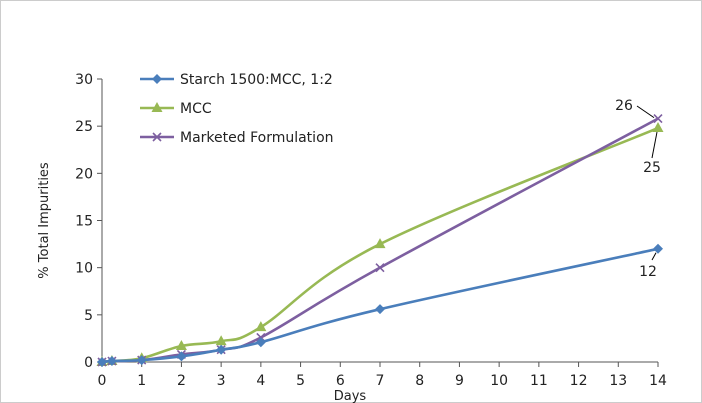  What do you see at coordinates (84, 269) in the screenshot?
I see `y-tick-label: 10` at bounding box center [84, 269].